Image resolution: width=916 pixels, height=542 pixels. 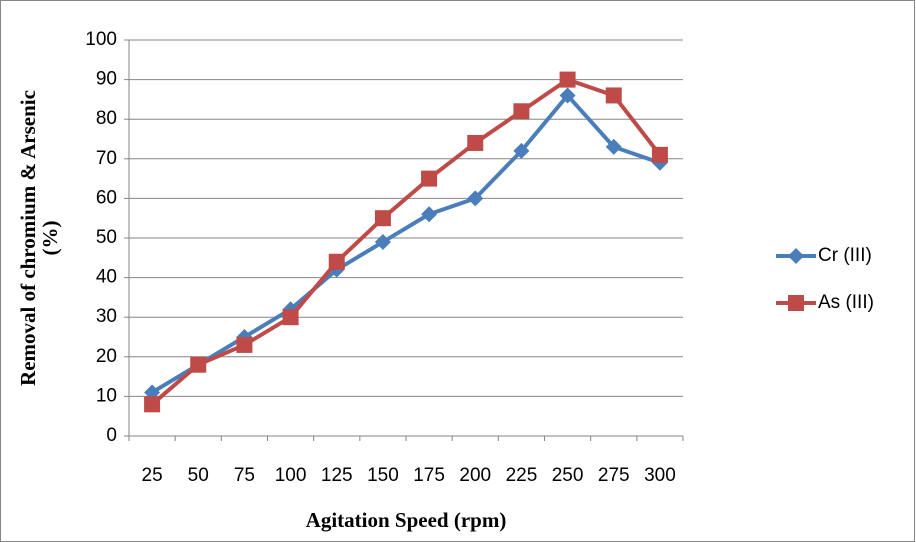 I want to click on x-tick-label: 100, so click(x=291, y=475).